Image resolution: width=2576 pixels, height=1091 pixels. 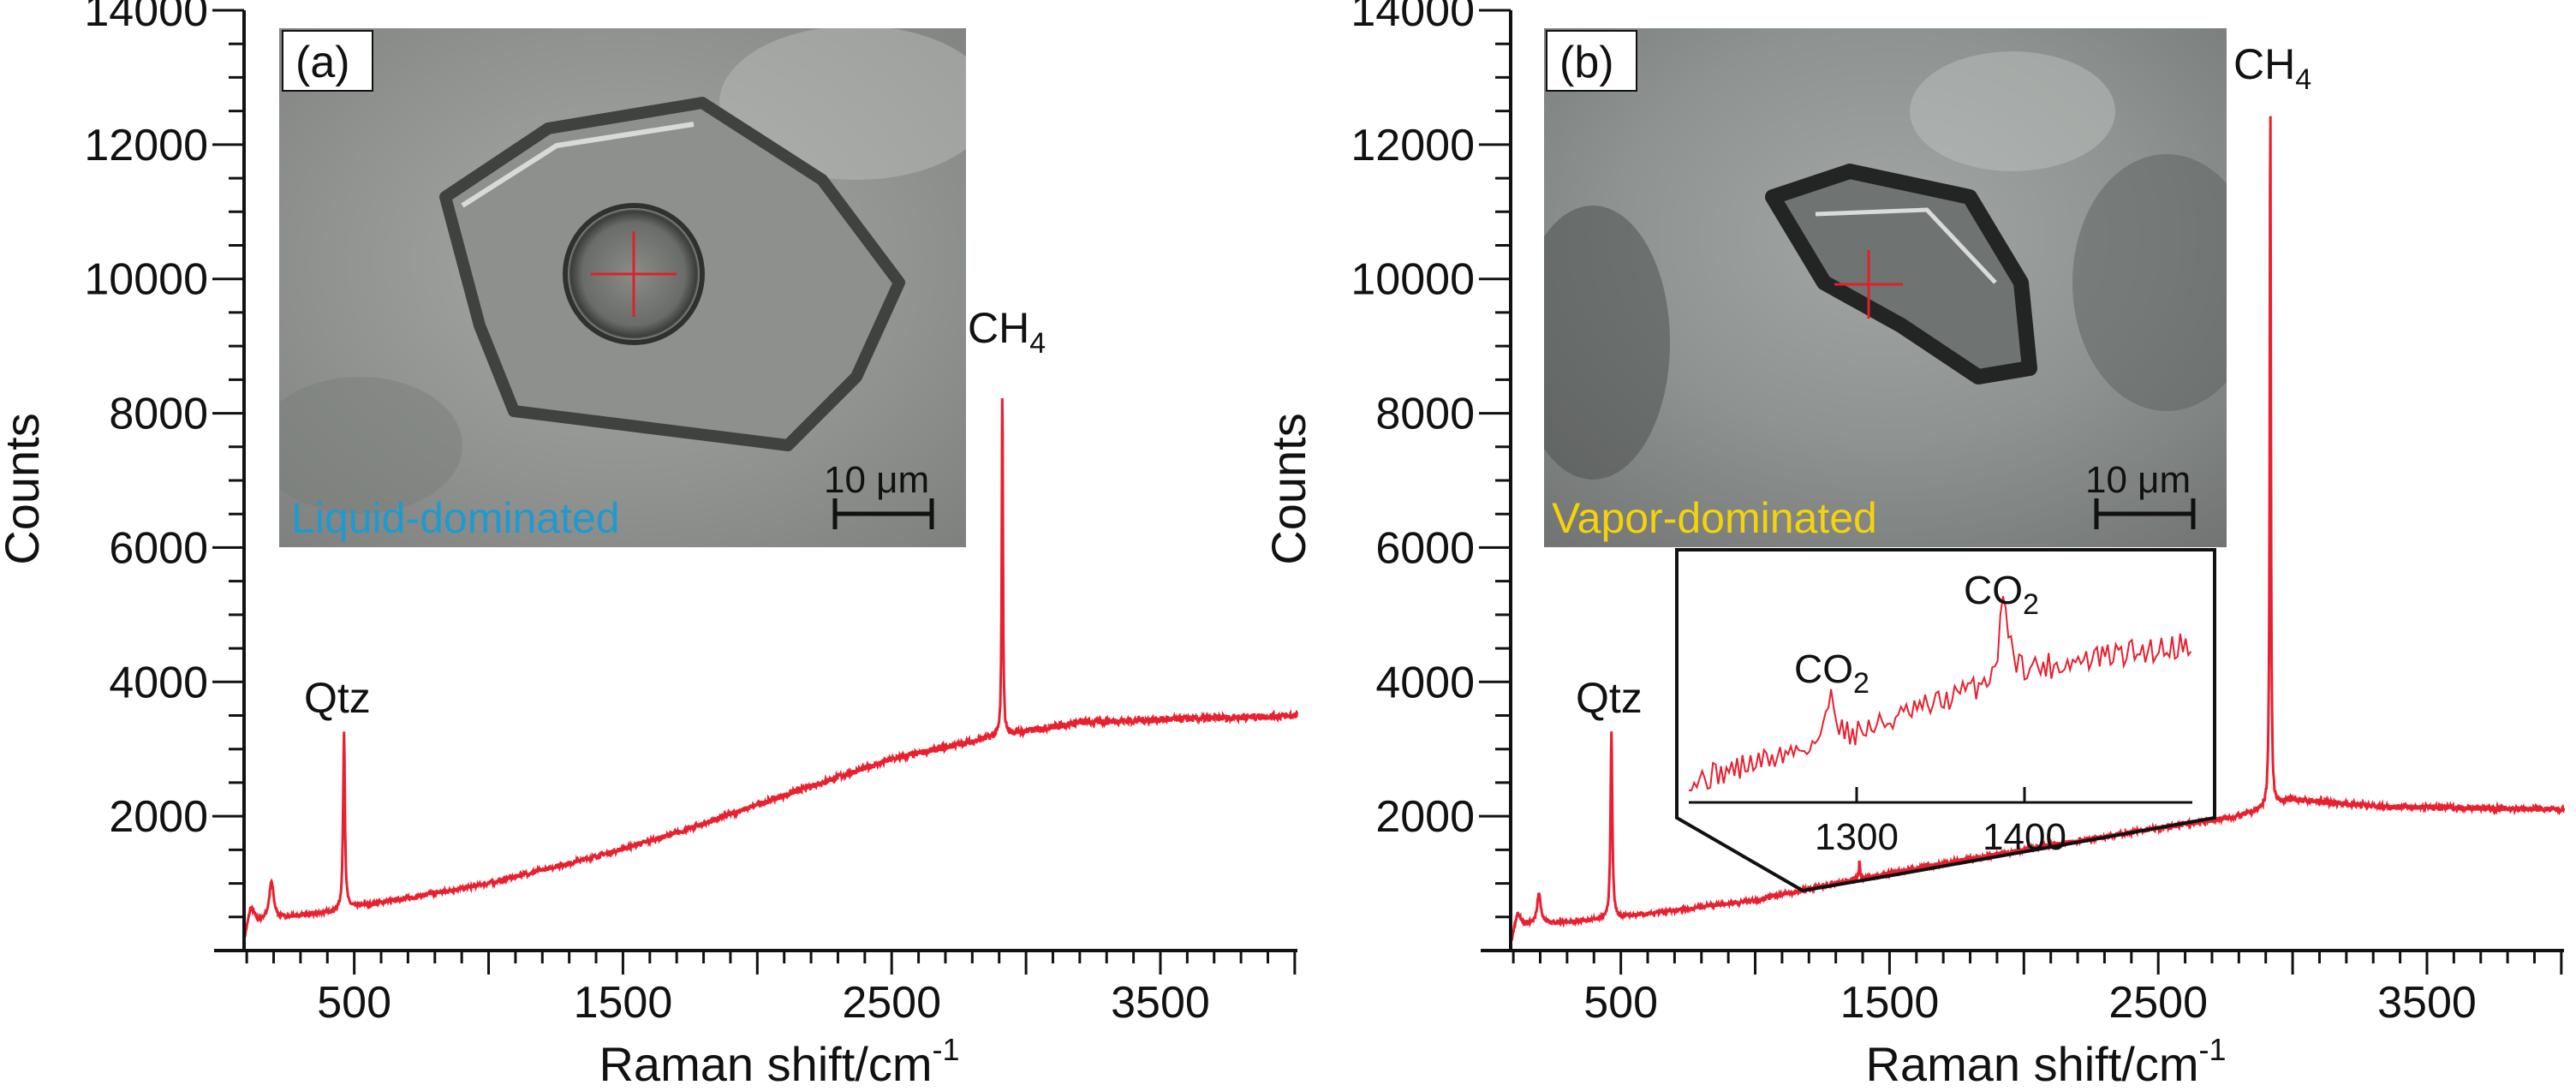 What do you see at coordinates (1886, 287) in the screenshot?
I see `photo-vapor-inclusion` at bounding box center [1886, 287].